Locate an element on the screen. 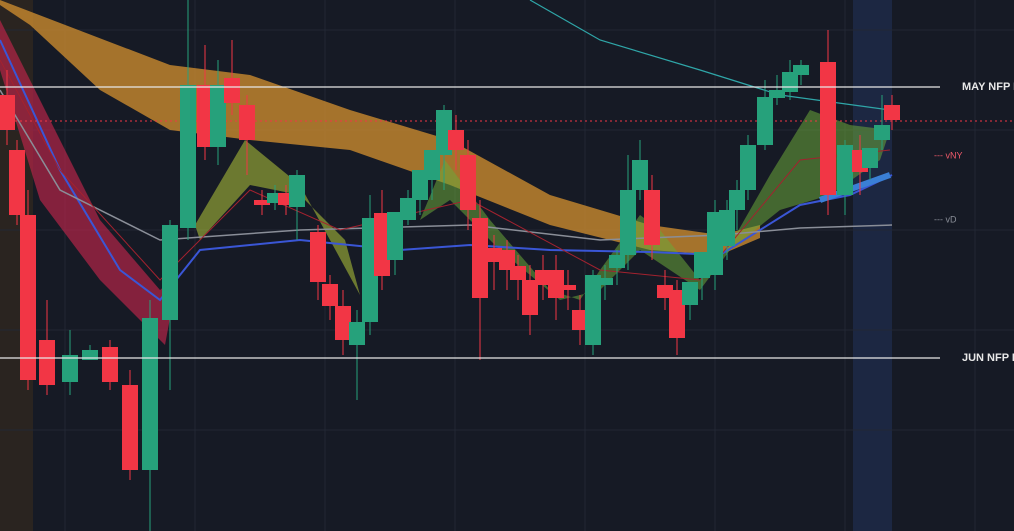  level-label: JUN NFP I is located at coordinates (988, 358).